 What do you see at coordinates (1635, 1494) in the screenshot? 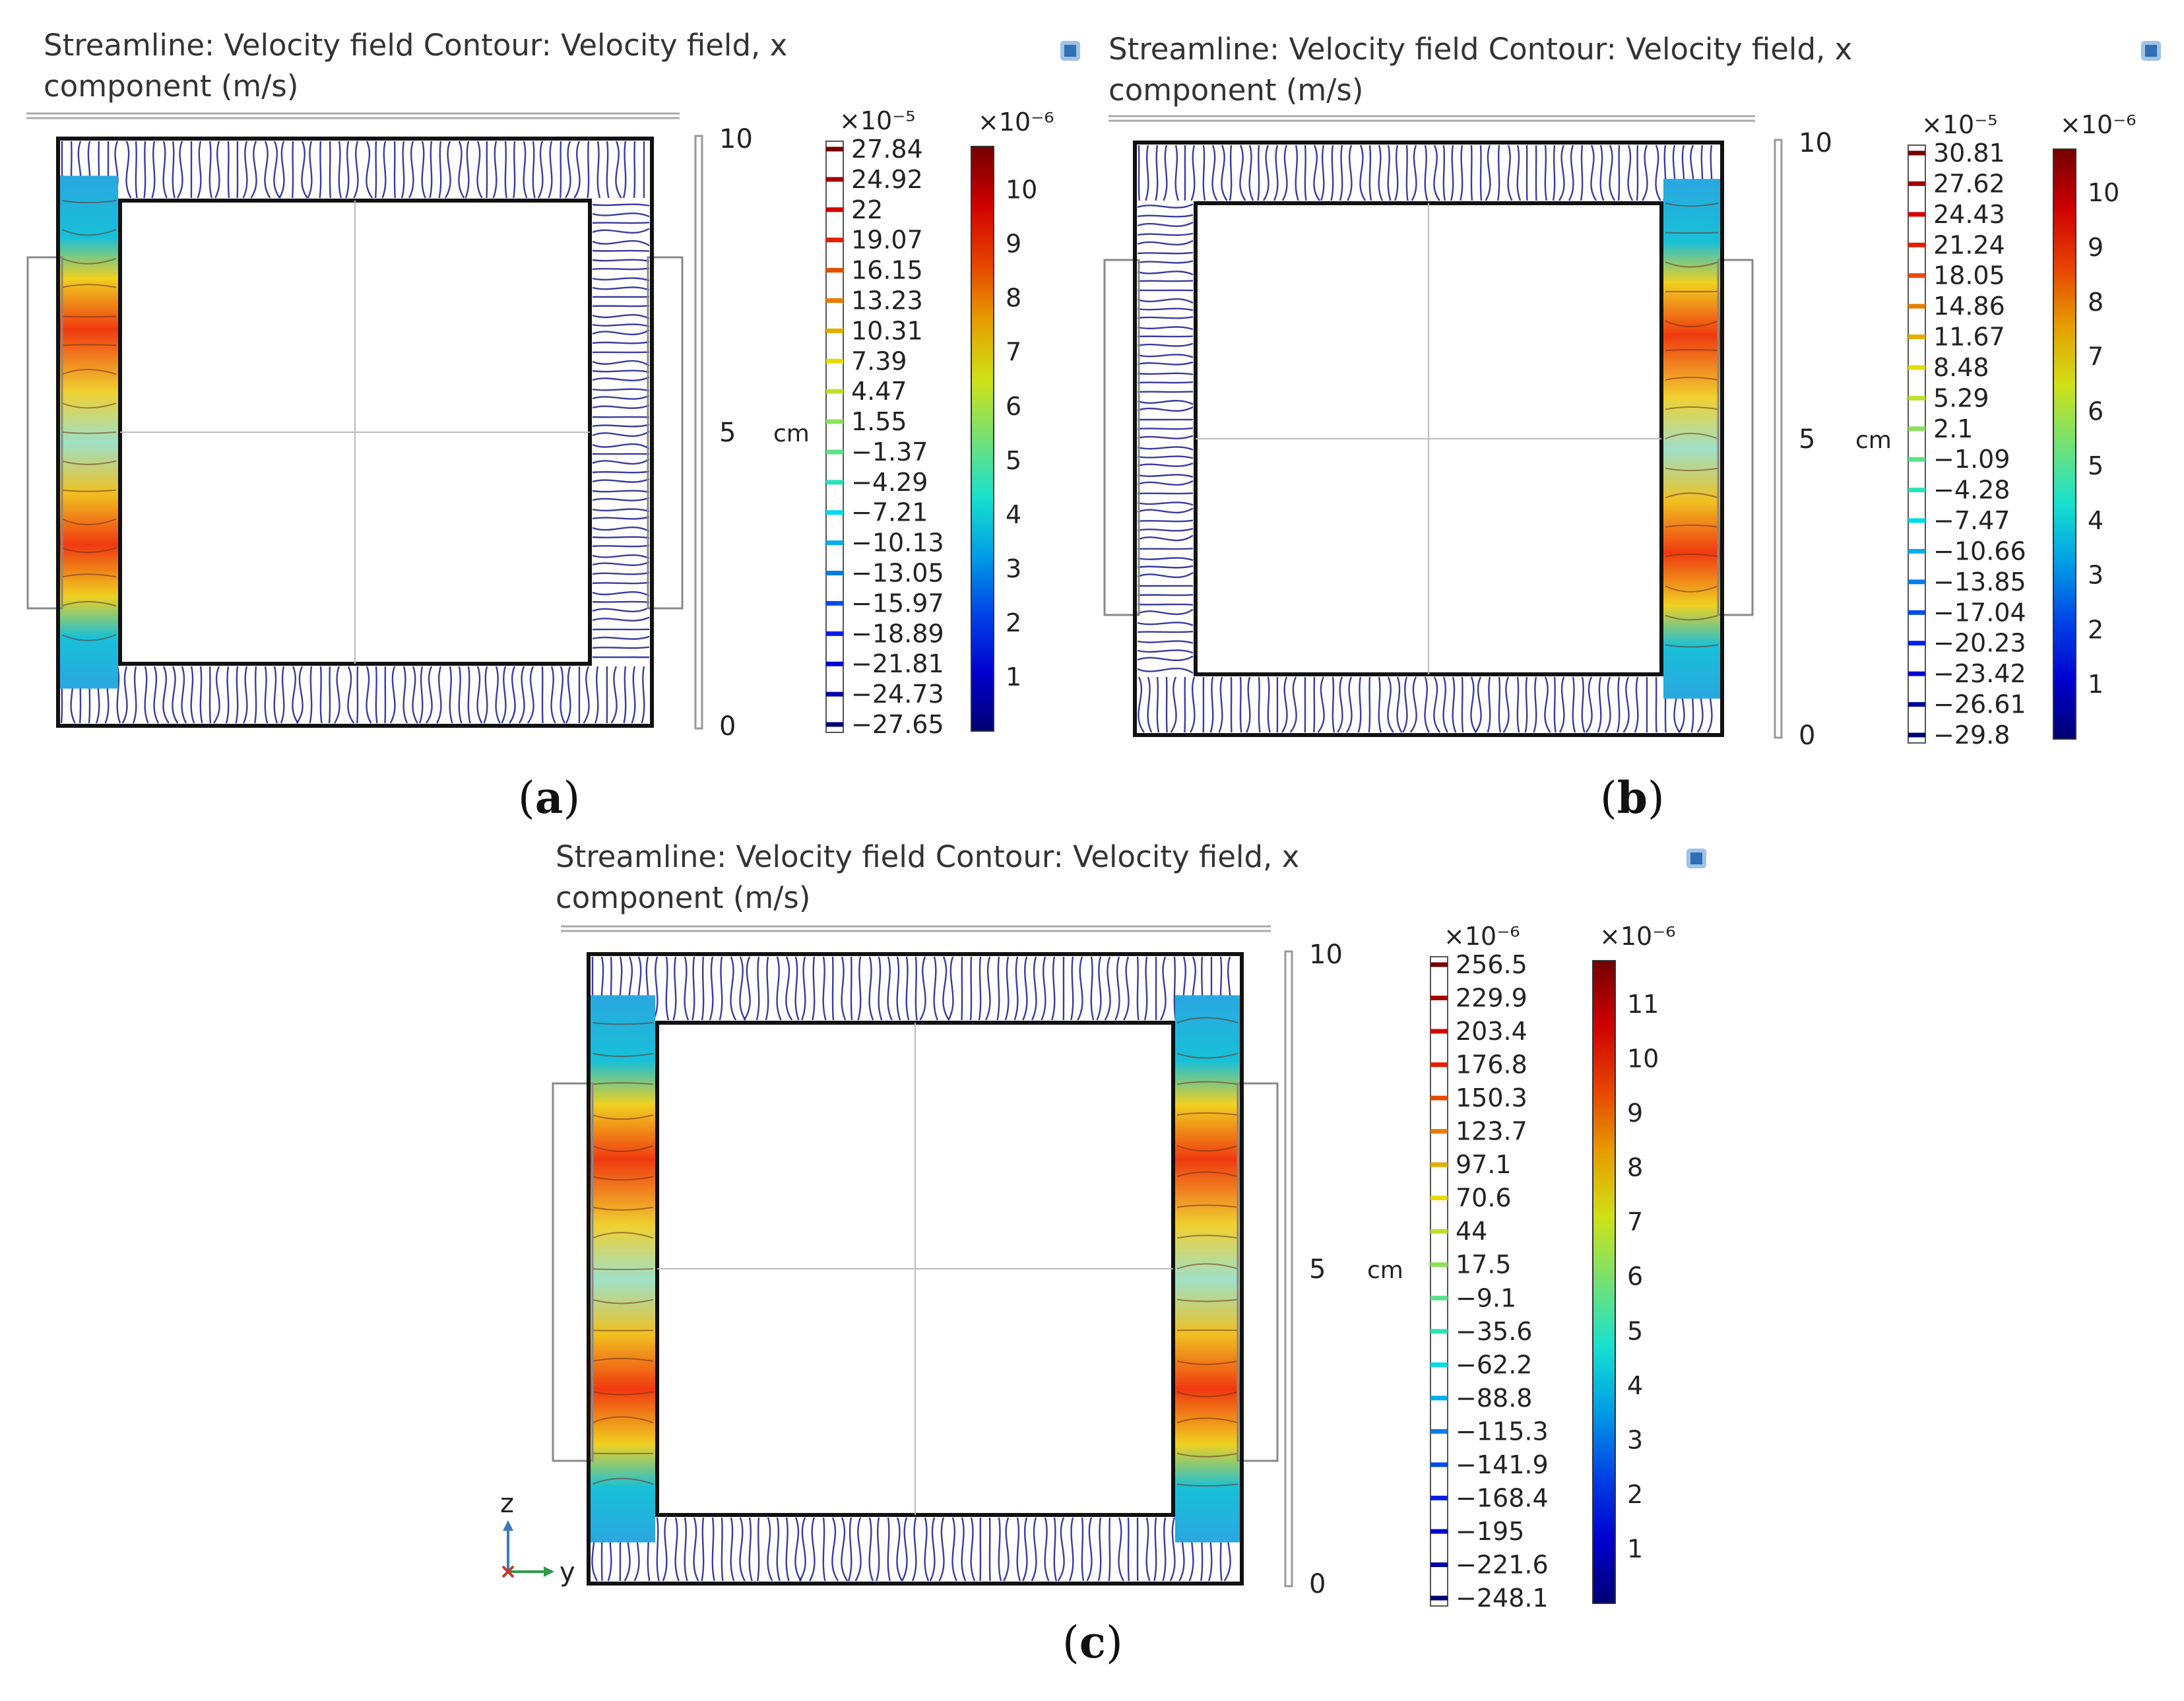
I see `colorbar-tick-label: 2` at bounding box center [1635, 1494].